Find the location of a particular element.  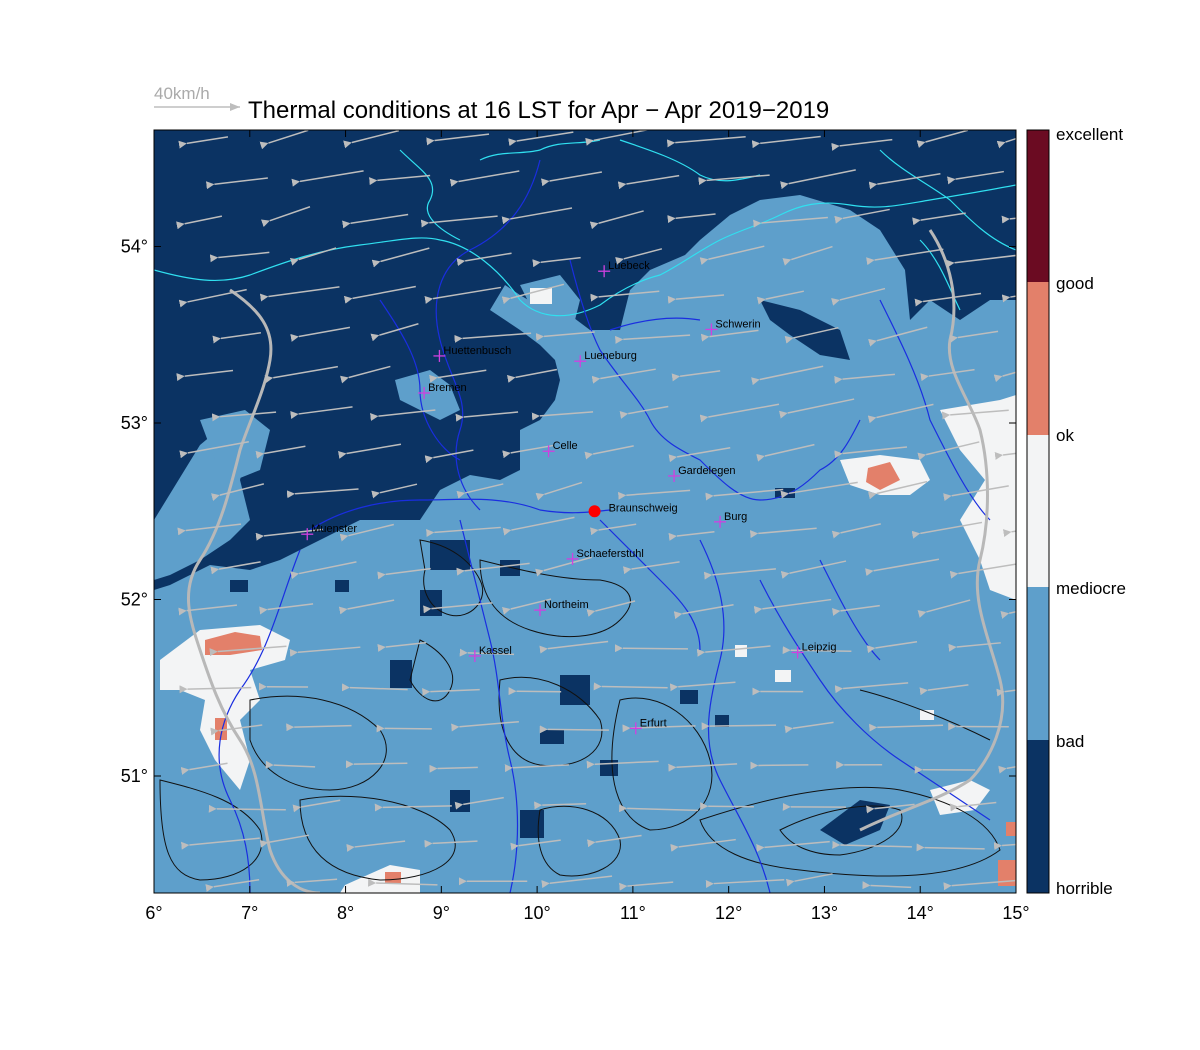

city: Erfurt is located at coordinates (648, 726).